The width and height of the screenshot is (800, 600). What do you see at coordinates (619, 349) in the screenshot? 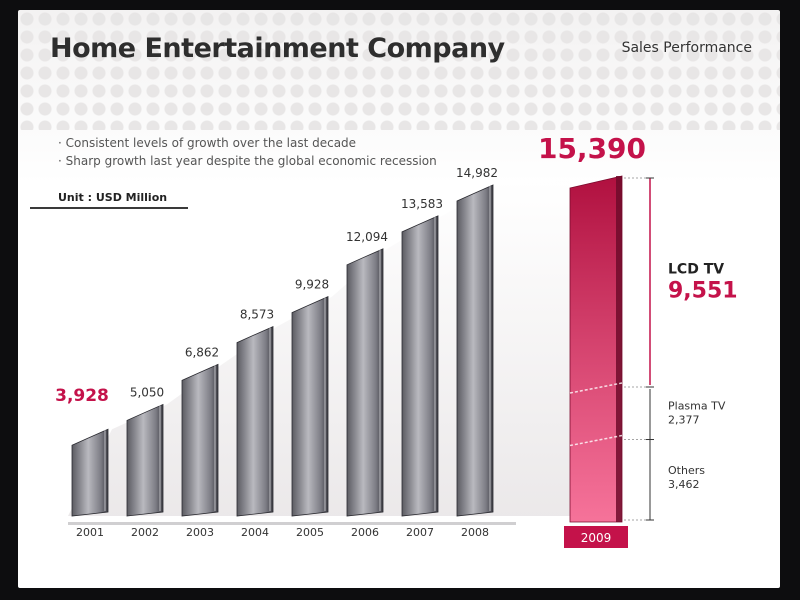
I see `bar-side-face` at bounding box center [619, 349].